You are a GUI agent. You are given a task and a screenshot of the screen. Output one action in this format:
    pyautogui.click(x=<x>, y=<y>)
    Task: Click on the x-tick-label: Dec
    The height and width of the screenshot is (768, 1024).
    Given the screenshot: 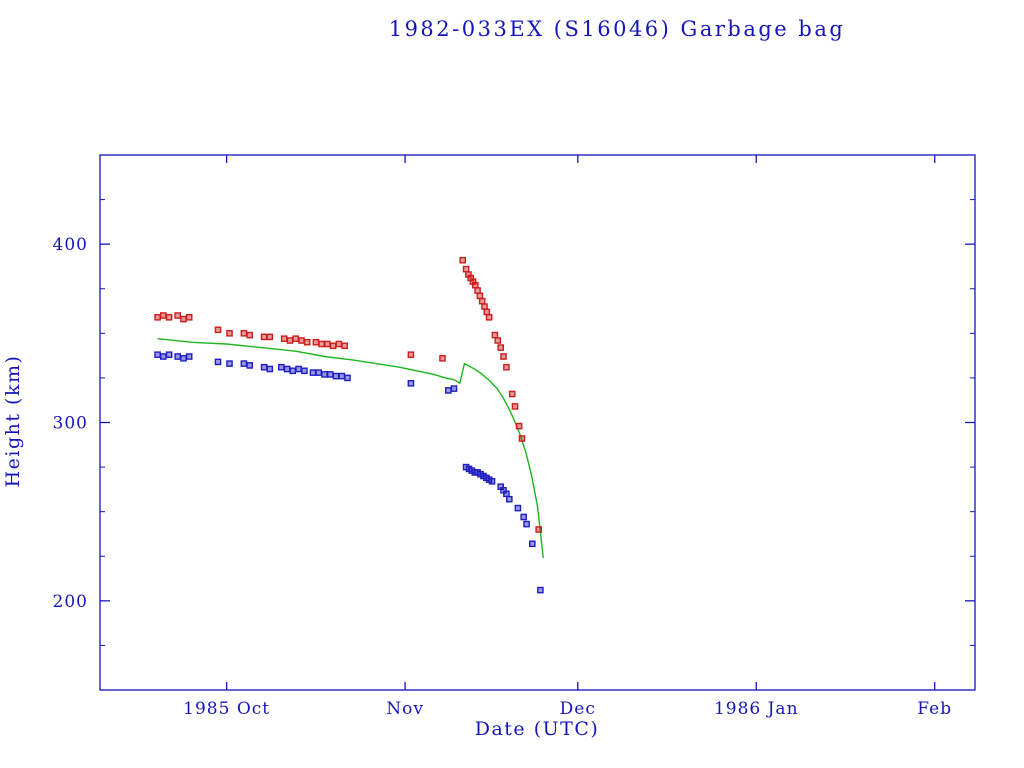 What is the action you would take?
    pyautogui.click(x=578, y=709)
    